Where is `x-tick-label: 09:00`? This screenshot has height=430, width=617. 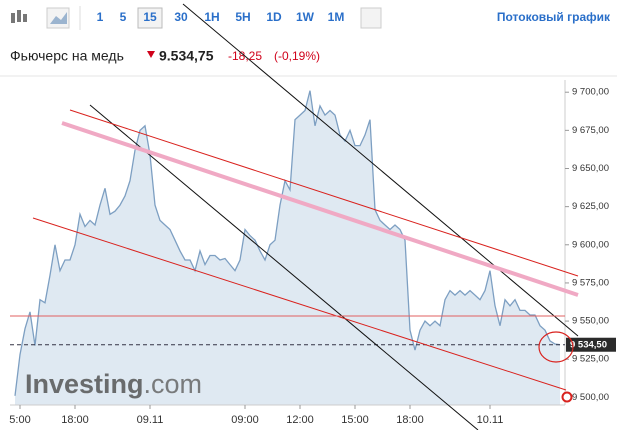
x-tick-label: 09:00 is located at coordinates (245, 420).